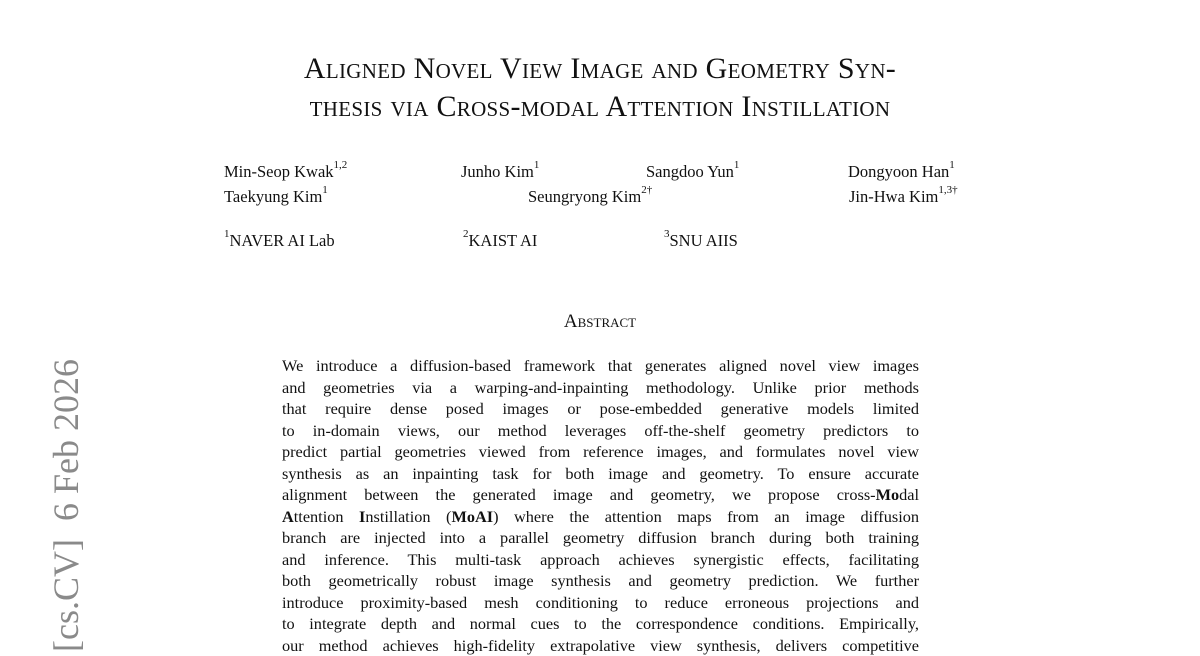 This screenshot has height=656, width=1200. I want to click on arxiv-stamp: [cs.CV] 6 Feb 2026, so click(66, 505).